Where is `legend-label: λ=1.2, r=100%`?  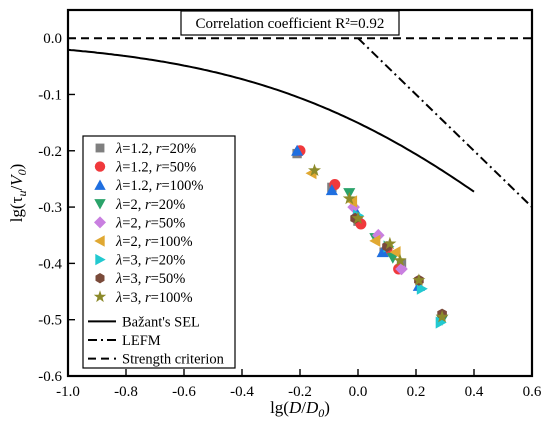 legend-label: λ=1.2, r=100% is located at coordinates (159, 186).